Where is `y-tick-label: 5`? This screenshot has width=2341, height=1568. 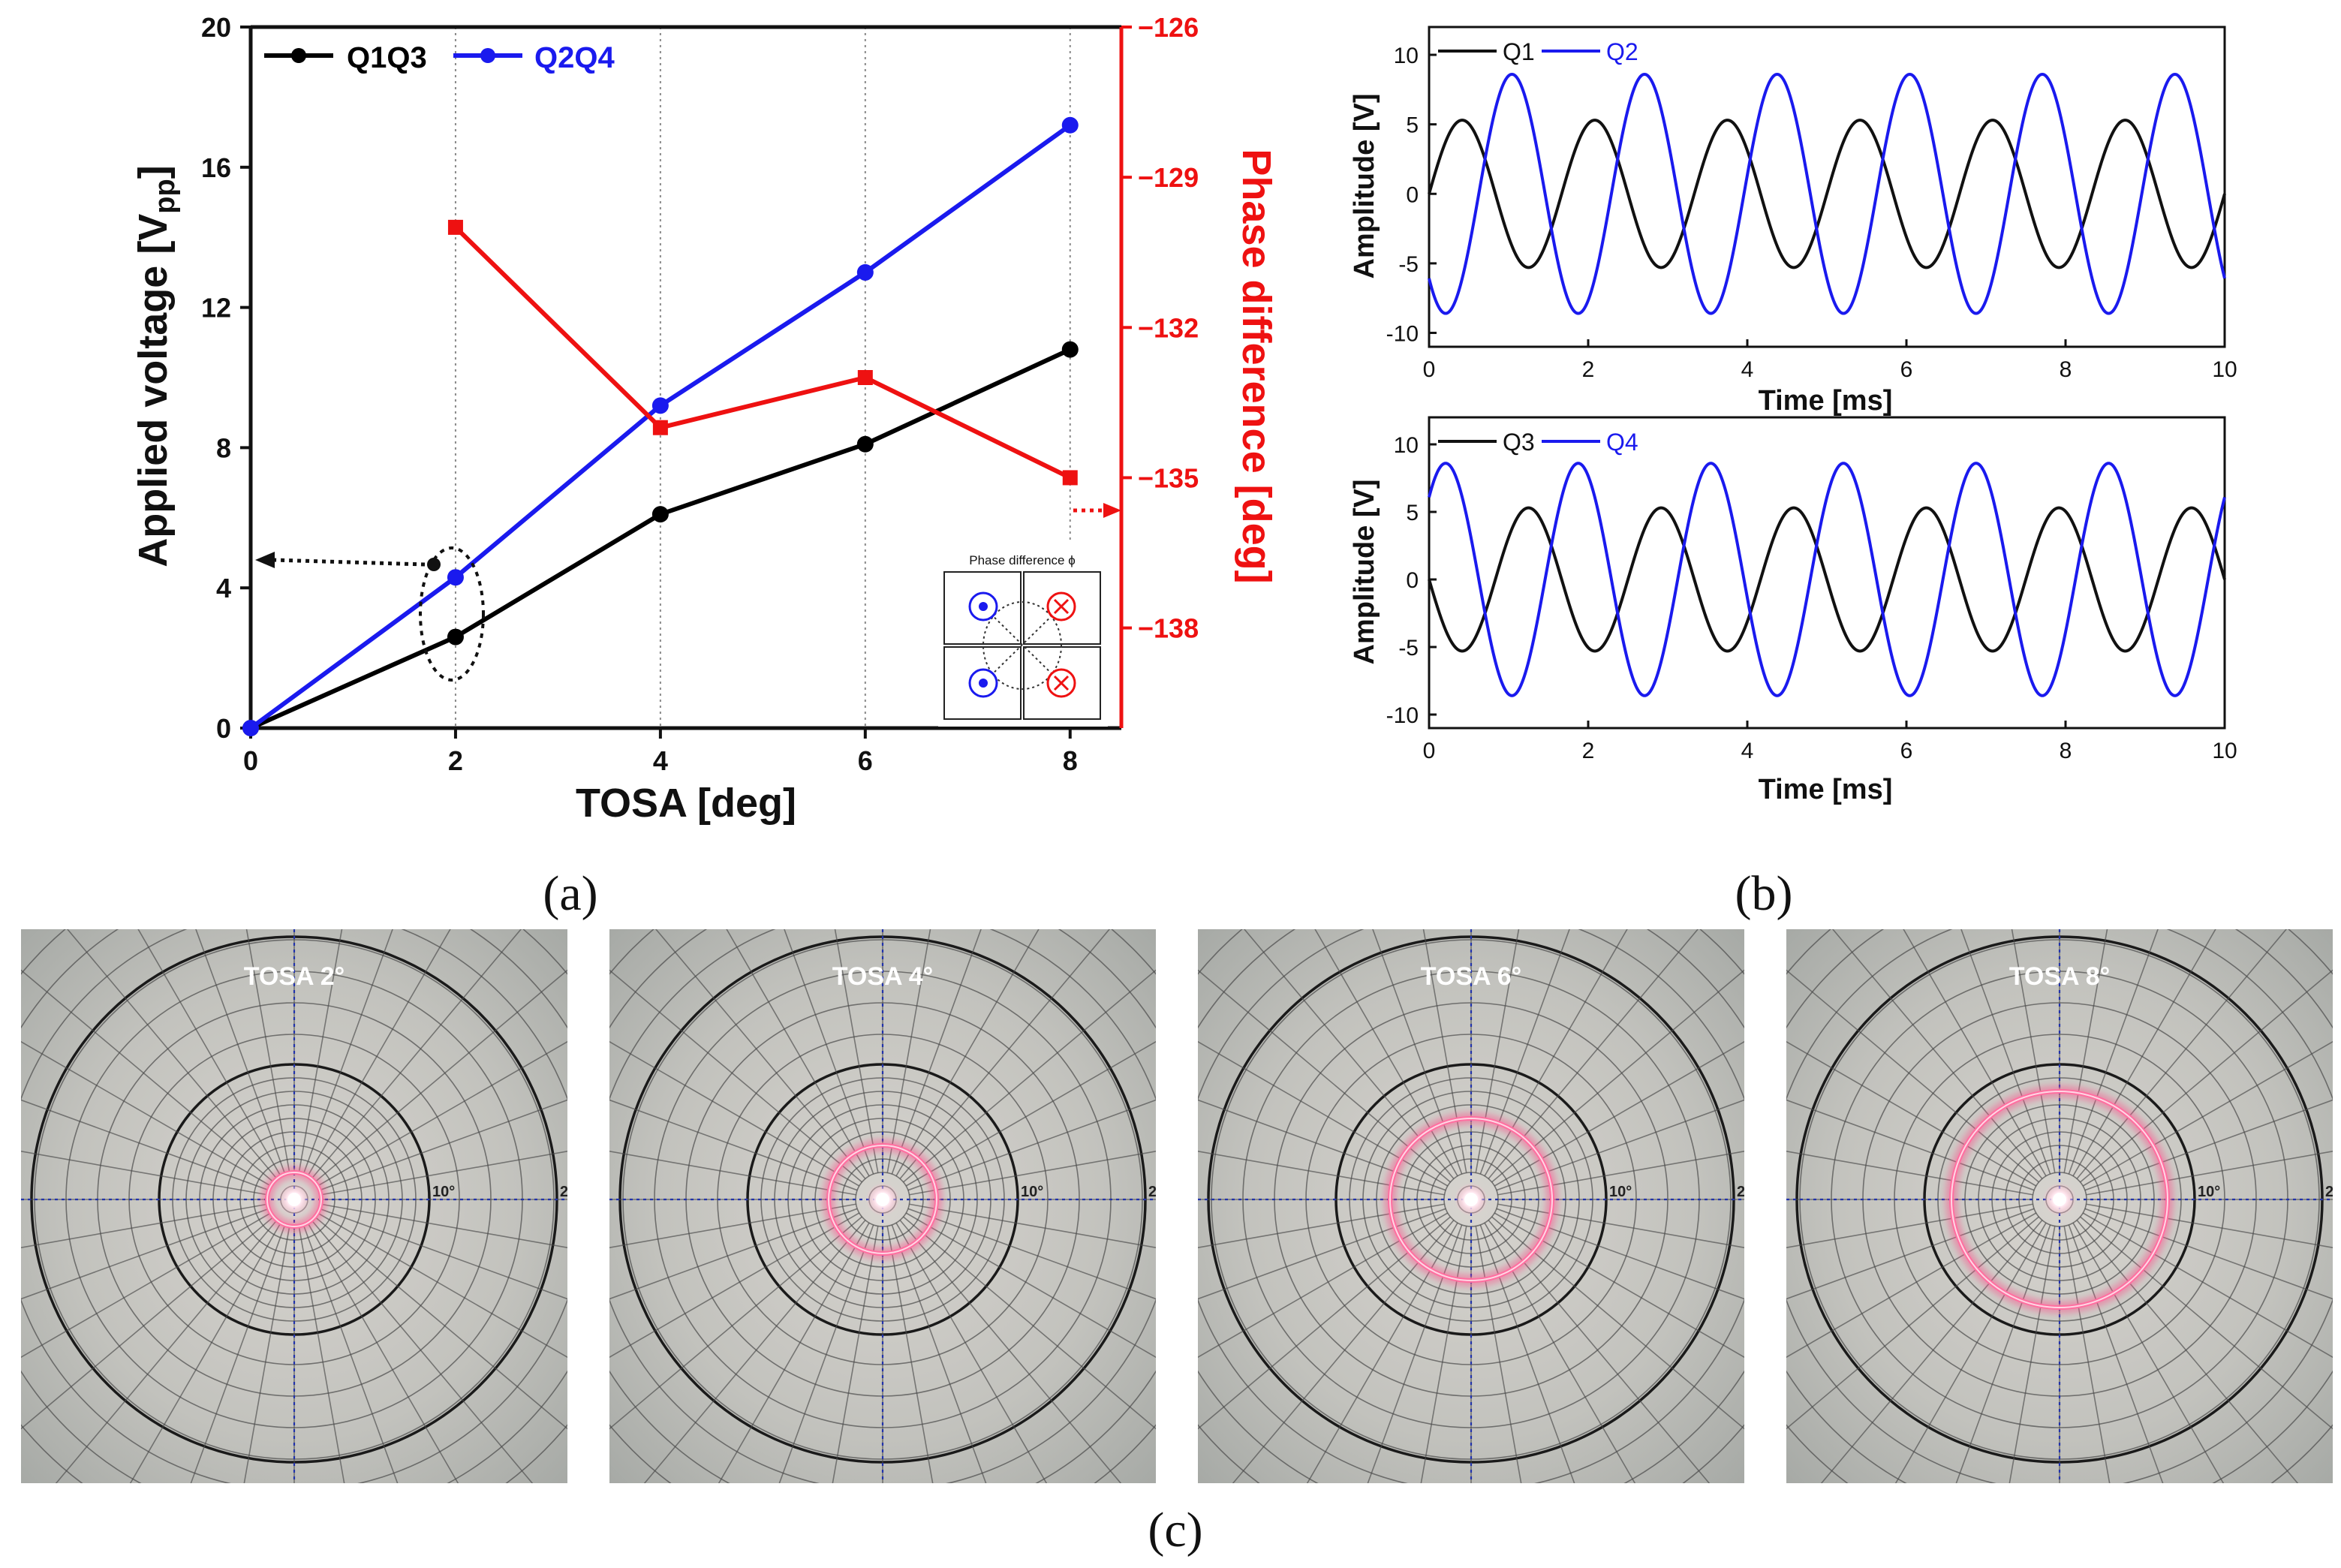 y-tick-label: 5 is located at coordinates (1412, 513).